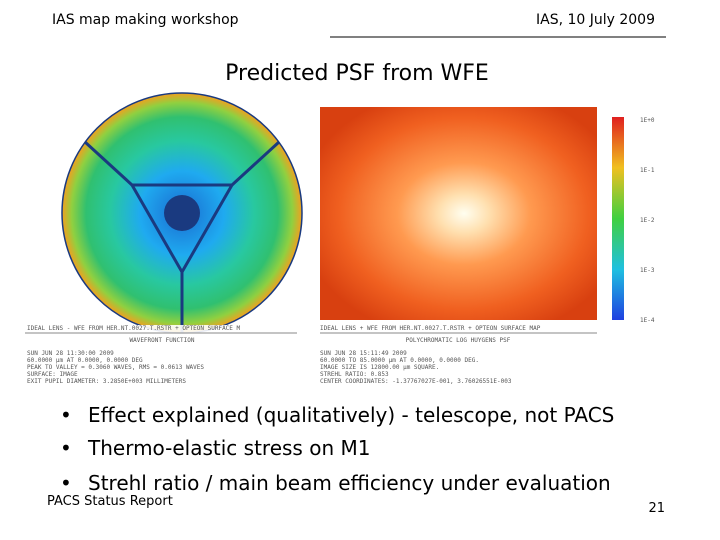  What do you see at coordinates (647, 320) in the screenshot?
I see `colorbar-label: 1E-4` at bounding box center [647, 320].